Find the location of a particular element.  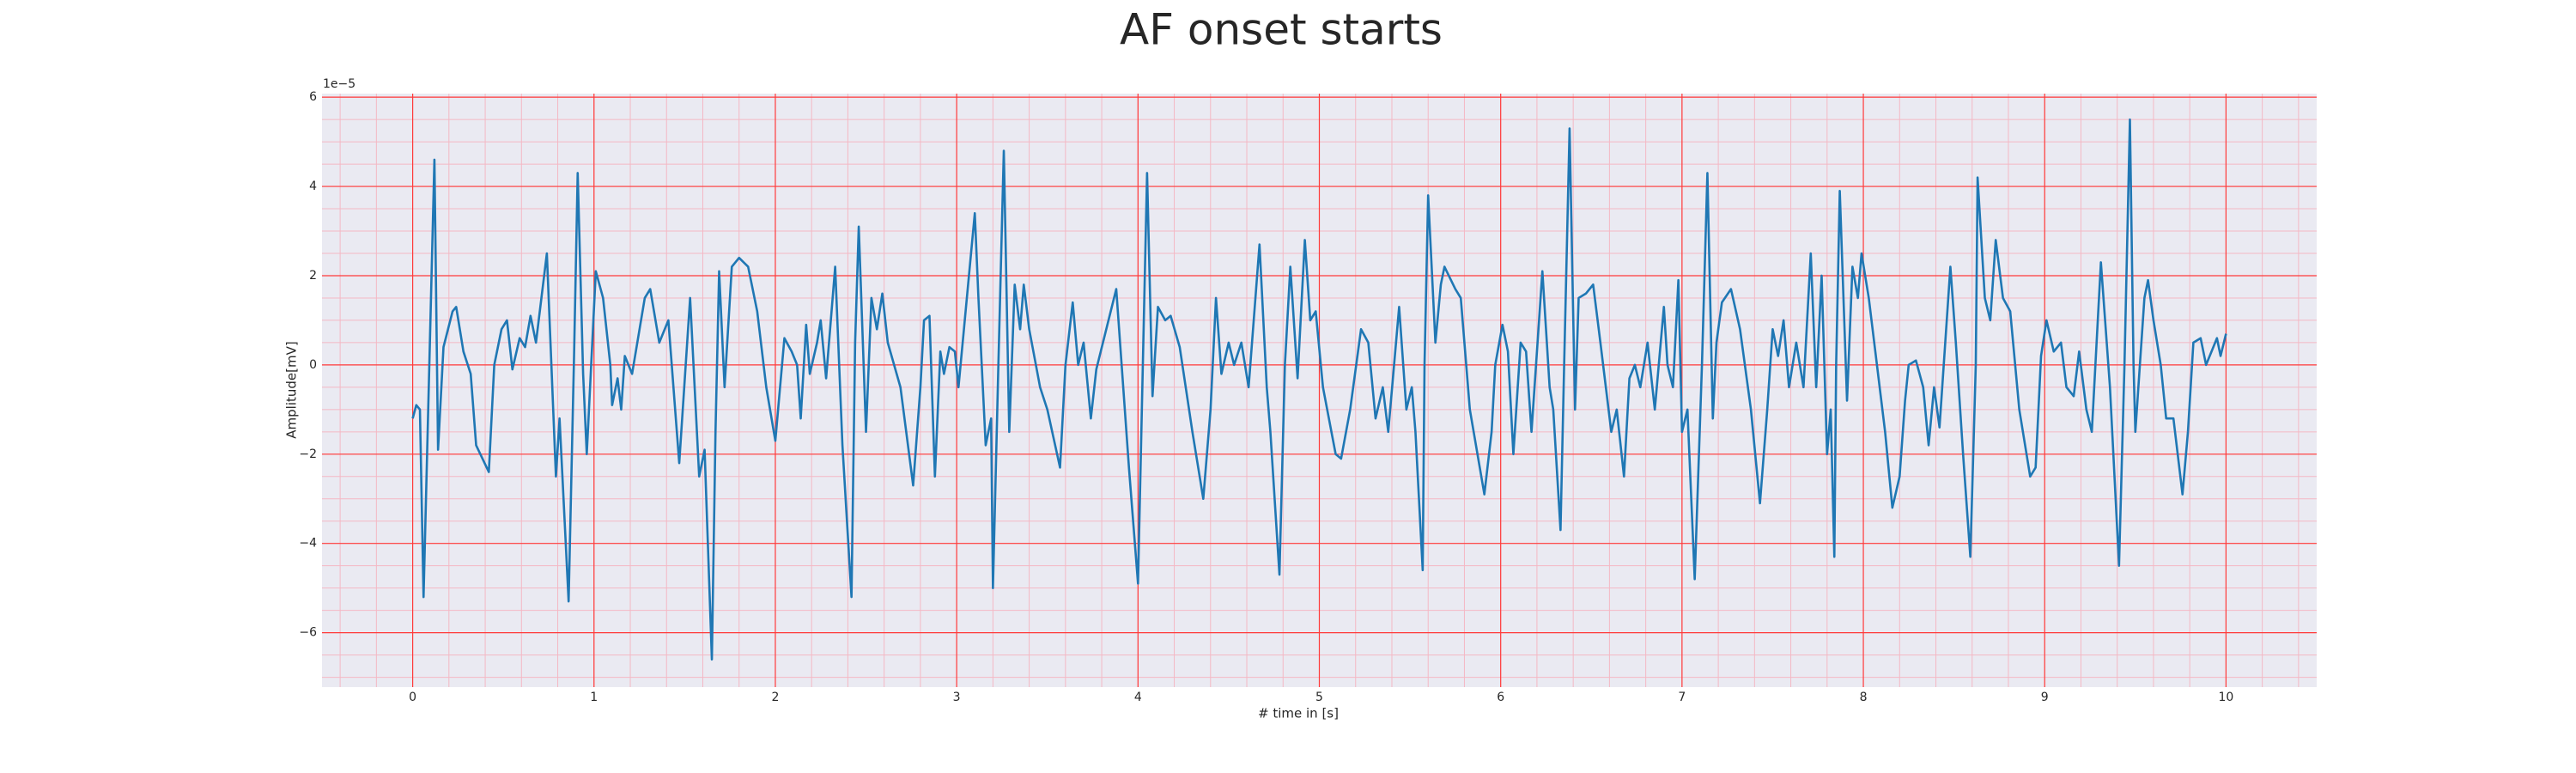

y-tick-label: −6 is located at coordinates (308, 633).